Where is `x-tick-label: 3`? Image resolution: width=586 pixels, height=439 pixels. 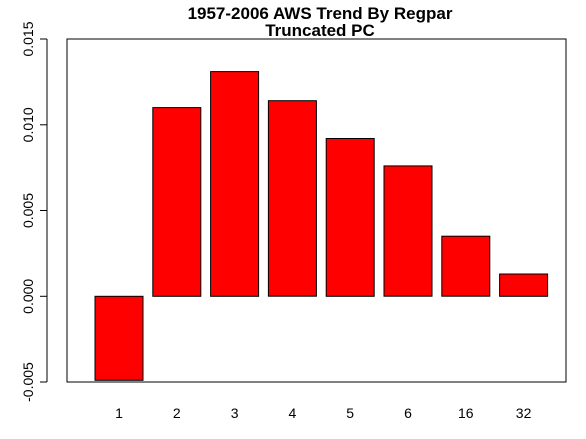 x-tick-label: 3 is located at coordinates (235, 413).